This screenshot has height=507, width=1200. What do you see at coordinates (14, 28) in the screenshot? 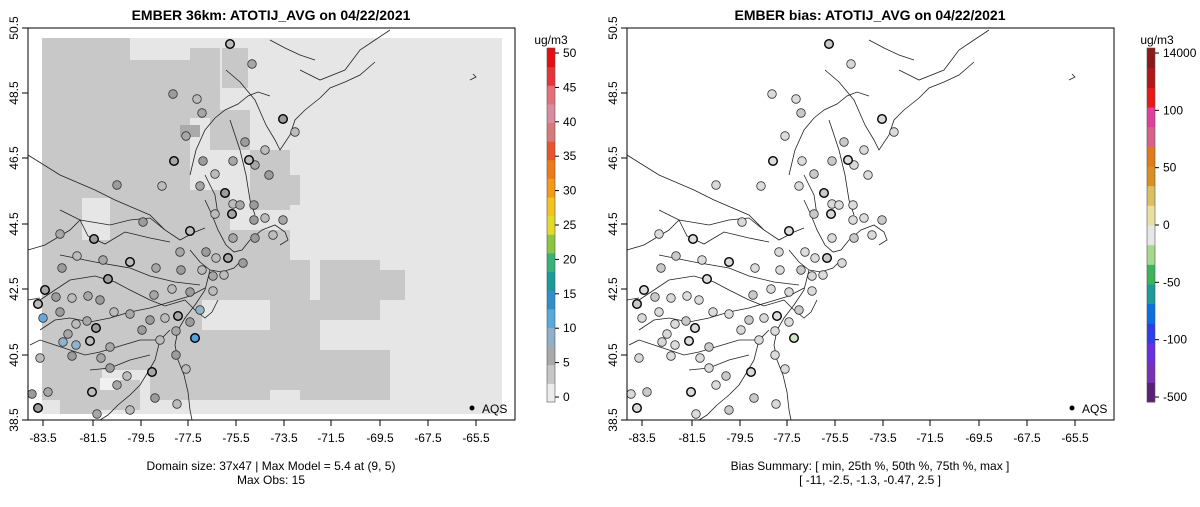
I see `y-tick-label: 50.5` at bounding box center [14, 28].